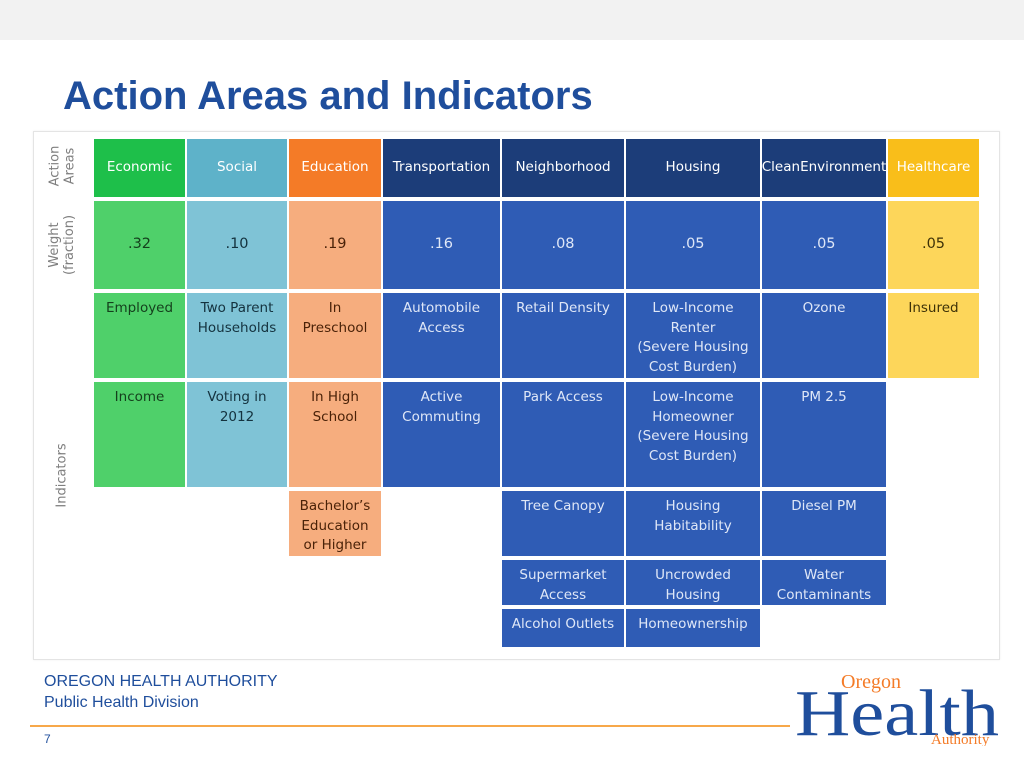 This screenshot has height=768, width=1024. I want to click on indicator-social-1: Two Parent Households, so click(237, 335).